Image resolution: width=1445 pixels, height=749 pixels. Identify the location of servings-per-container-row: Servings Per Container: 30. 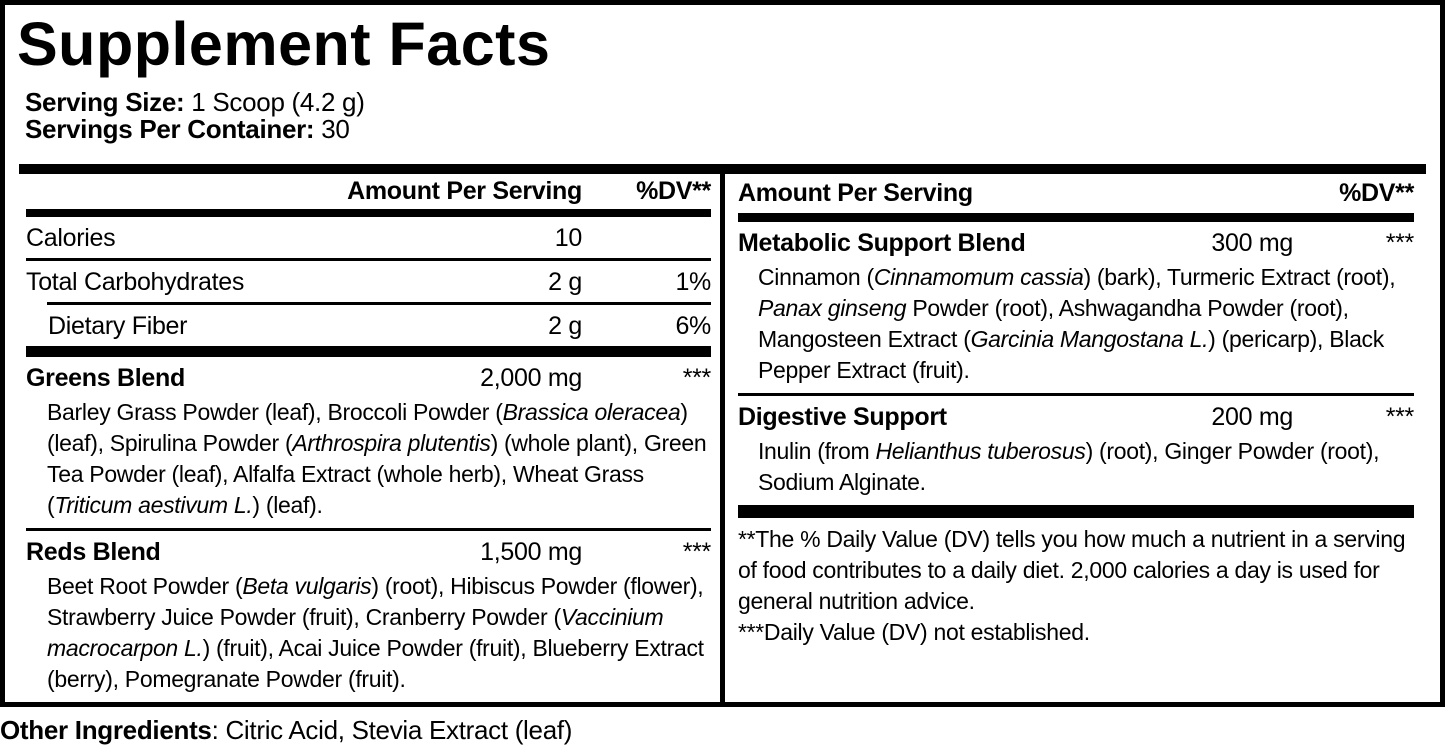
(732, 129).